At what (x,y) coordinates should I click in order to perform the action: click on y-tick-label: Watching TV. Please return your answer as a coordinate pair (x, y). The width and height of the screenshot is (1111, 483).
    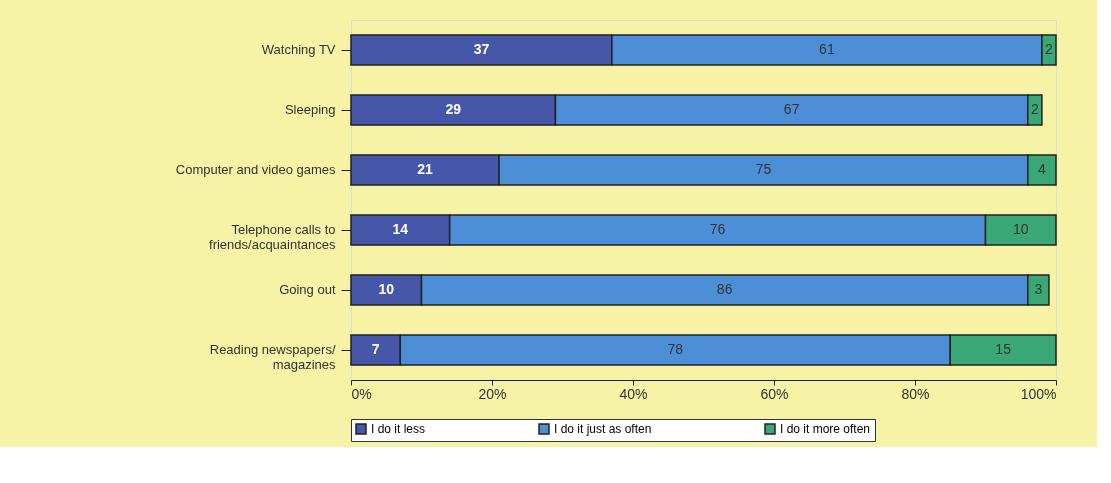
    Looking at the image, I should click on (298, 49).